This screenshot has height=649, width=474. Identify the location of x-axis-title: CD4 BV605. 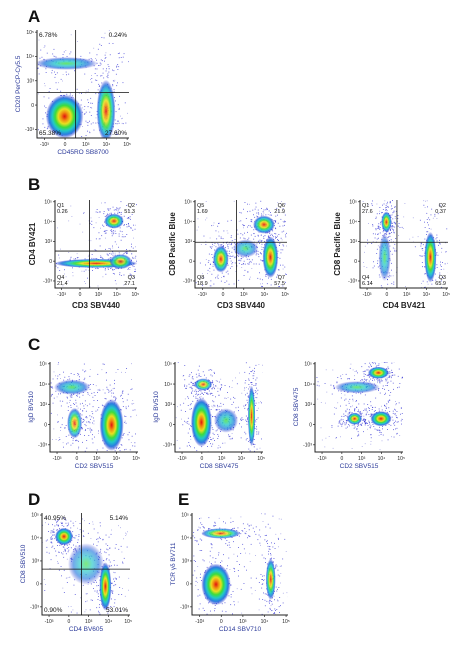
(86, 629).